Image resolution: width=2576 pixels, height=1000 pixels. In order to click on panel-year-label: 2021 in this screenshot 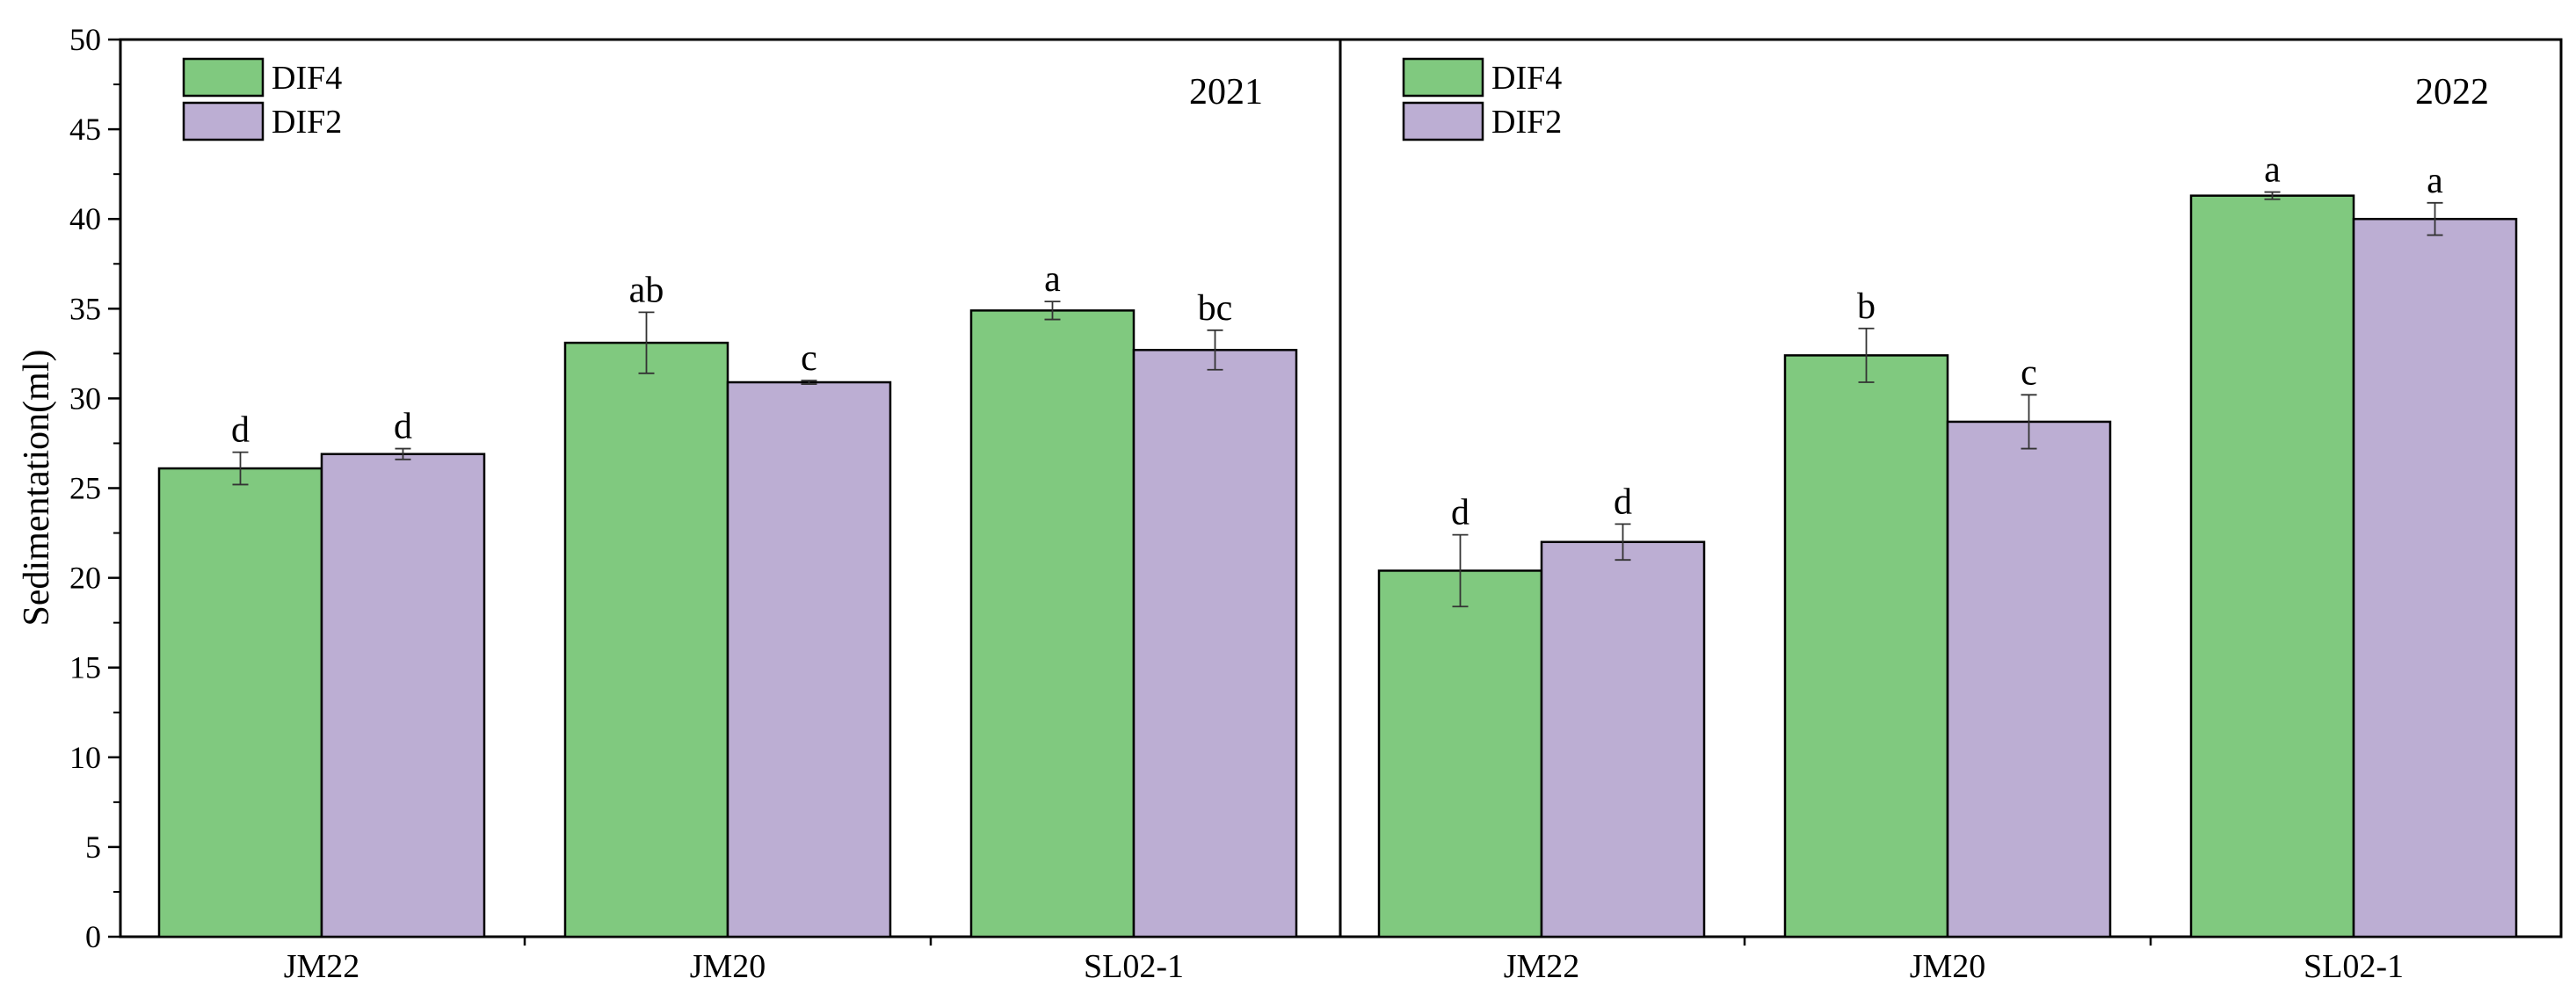, I will do `click(1226, 92)`.